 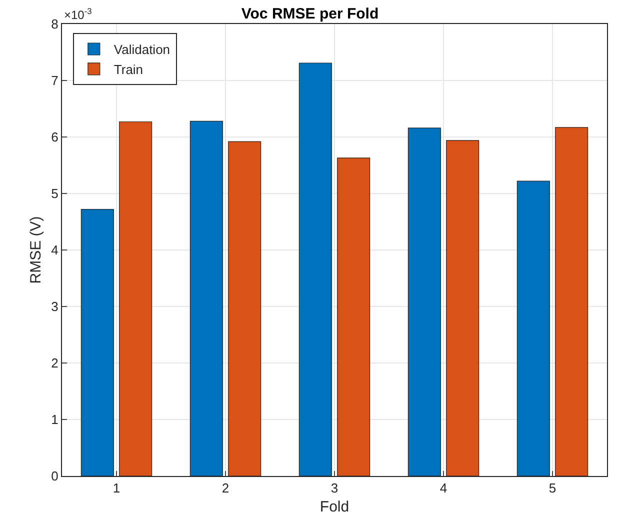 I want to click on x-tick-label: 4, so click(x=444, y=488).